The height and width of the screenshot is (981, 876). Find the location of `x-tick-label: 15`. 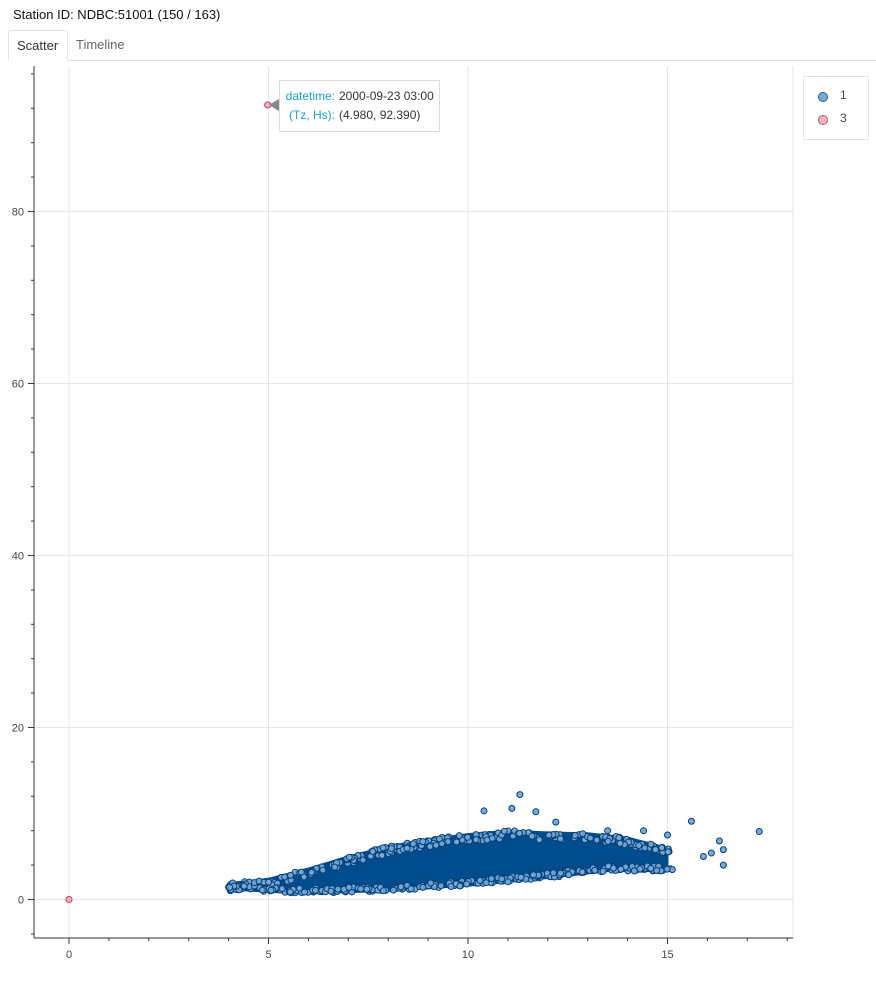

x-tick-label: 15 is located at coordinates (667, 955).